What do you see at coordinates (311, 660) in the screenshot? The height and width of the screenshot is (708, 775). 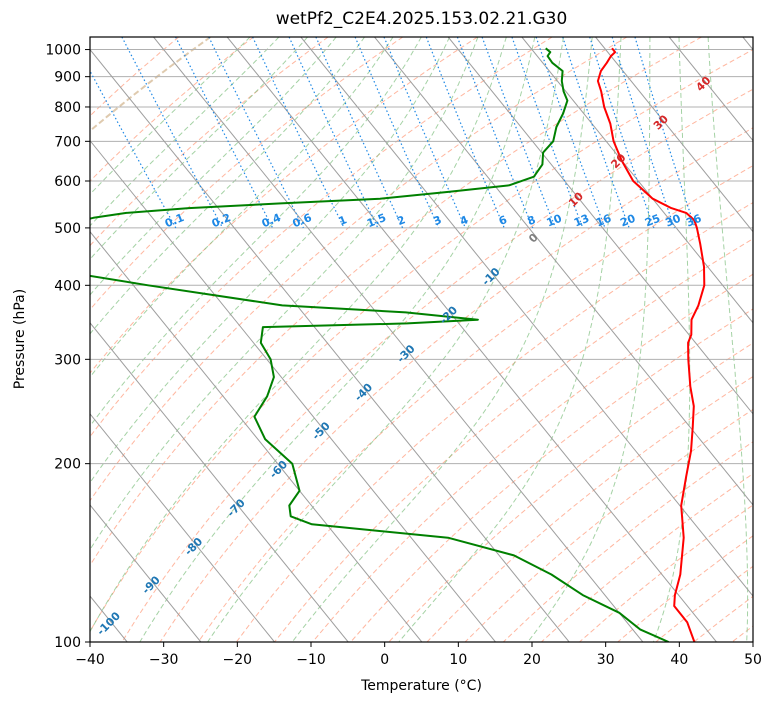 I see `x-tick-label: −10` at bounding box center [311, 660].